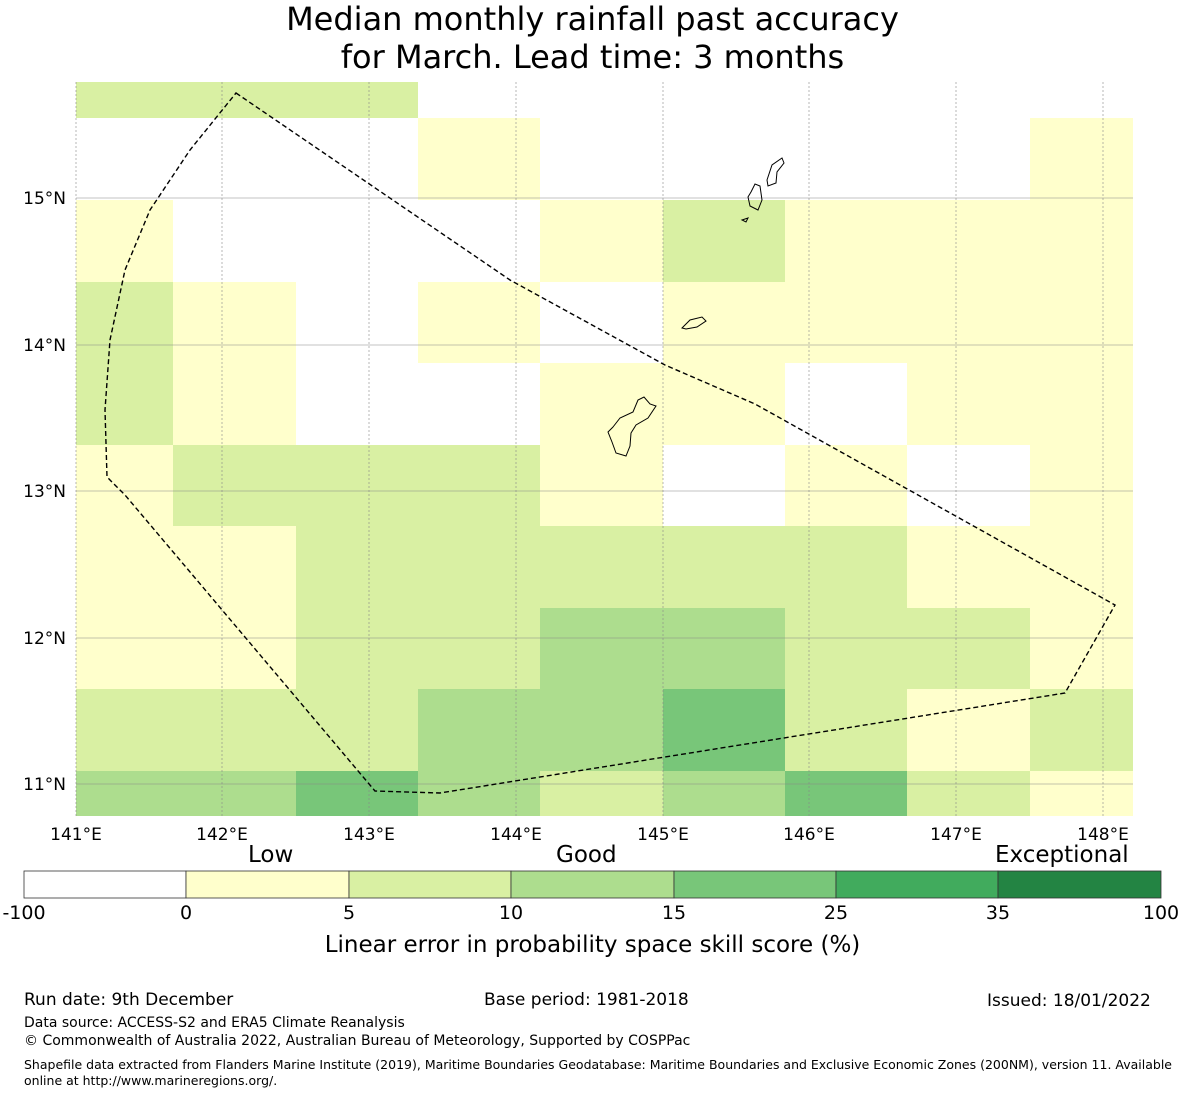 This screenshot has height=1095, width=1185. What do you see at coordinates (44, 785) in the screenshot?
I see `latitude-tick-label: 11°N` at bounding box center [44, 785].